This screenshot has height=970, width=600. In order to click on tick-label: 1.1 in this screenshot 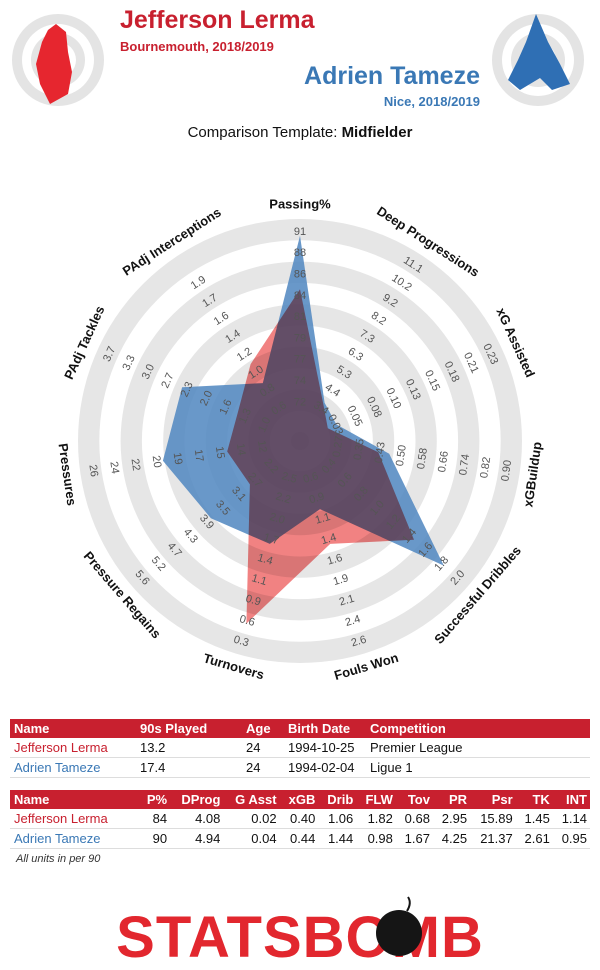, I will do `click(323, 519)`.